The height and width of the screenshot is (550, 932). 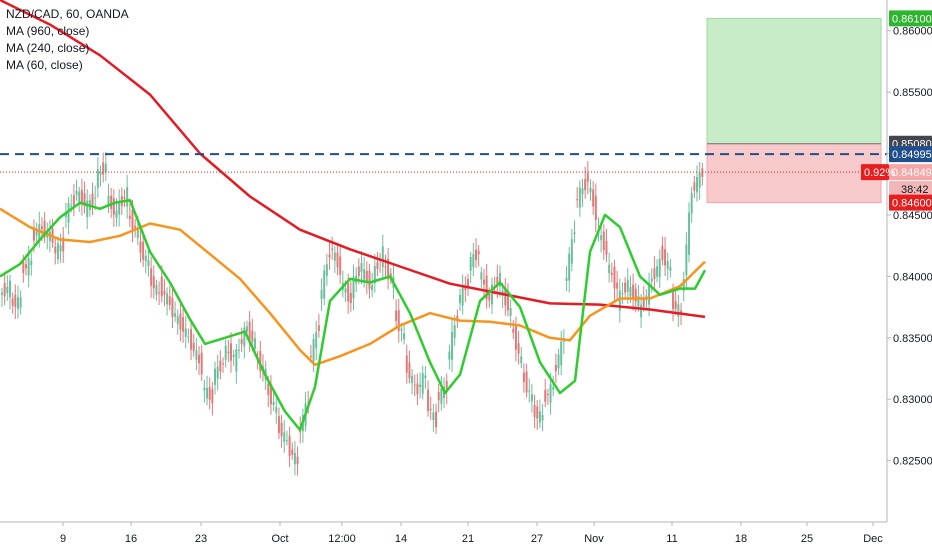 What do you see at coordinates (794, 173) in the screenshot?
I see `loss-zone` at bounding box center [794, 173].